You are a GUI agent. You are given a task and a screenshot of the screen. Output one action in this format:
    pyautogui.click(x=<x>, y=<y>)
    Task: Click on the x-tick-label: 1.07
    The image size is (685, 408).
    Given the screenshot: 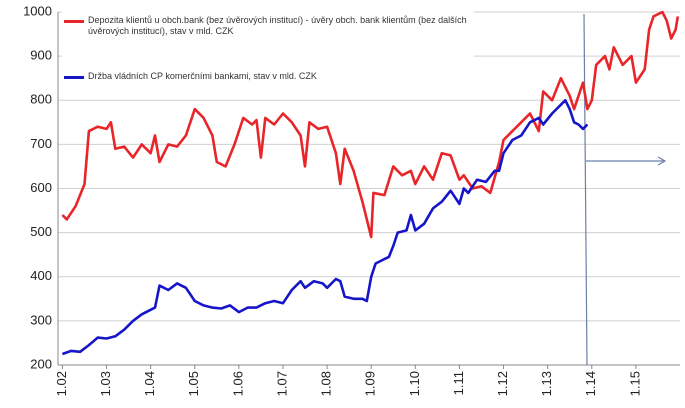 What is the action you would take?
    pyautogui.click(x=281, y=383)
    